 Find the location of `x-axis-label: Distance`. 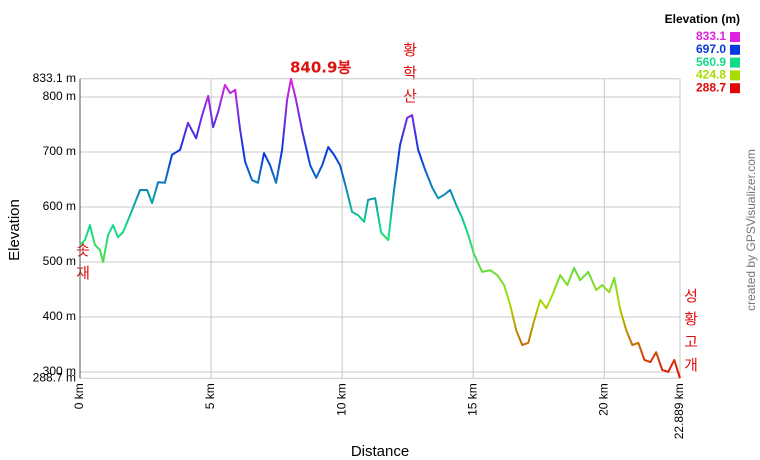

x-axis-label: Distance is located at coordinates (380, 451).